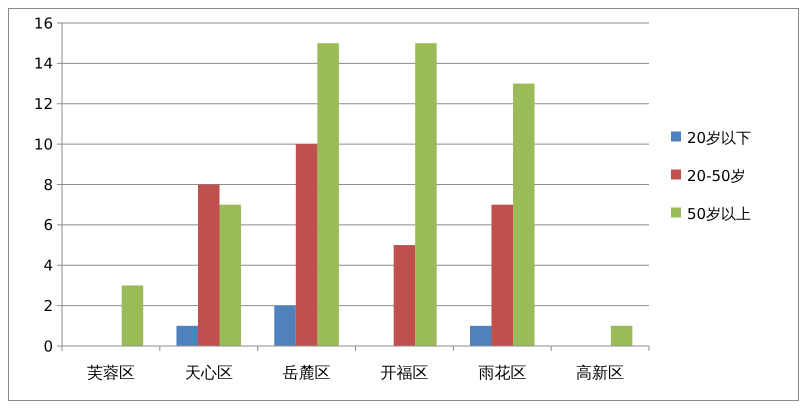 The width and height of the screenshot is (807, 409). What do you see at coordinates (48, 305) in the screenshot?
I see `y-tick-label: 2` at bounding box center [48, 305].